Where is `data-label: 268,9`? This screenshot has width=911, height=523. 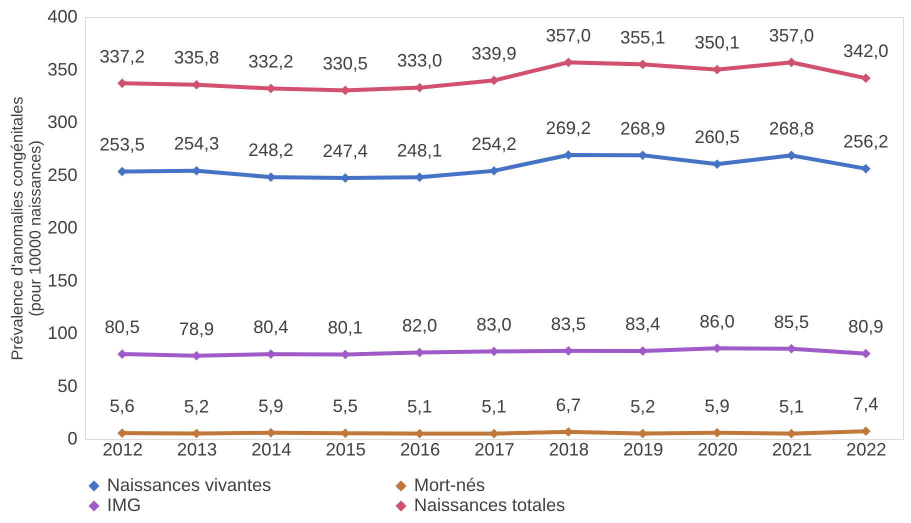
data-label: 268,9 is located at coordinates (643, 128).